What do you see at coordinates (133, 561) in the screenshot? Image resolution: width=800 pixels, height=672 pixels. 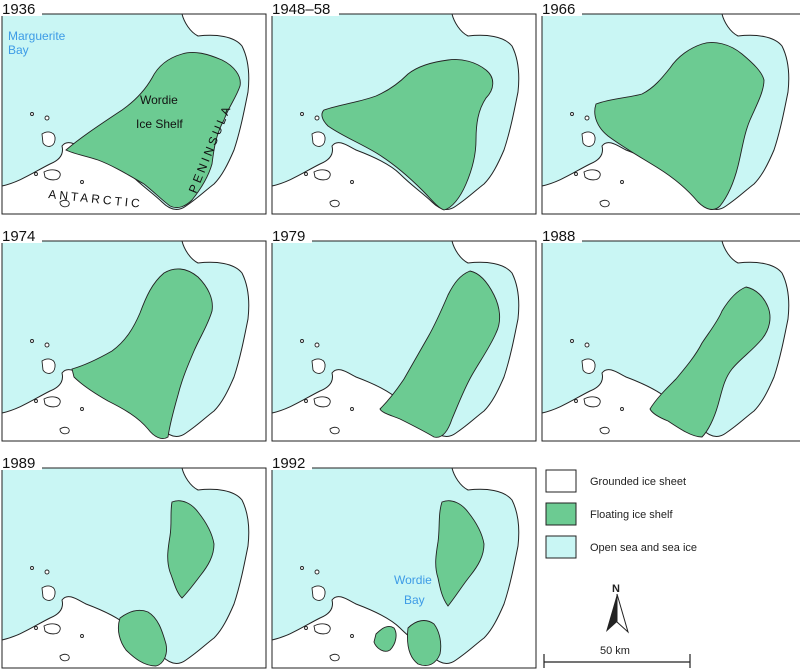 I see `map-panel-1989: 1989` at bounding box center [133, 561].